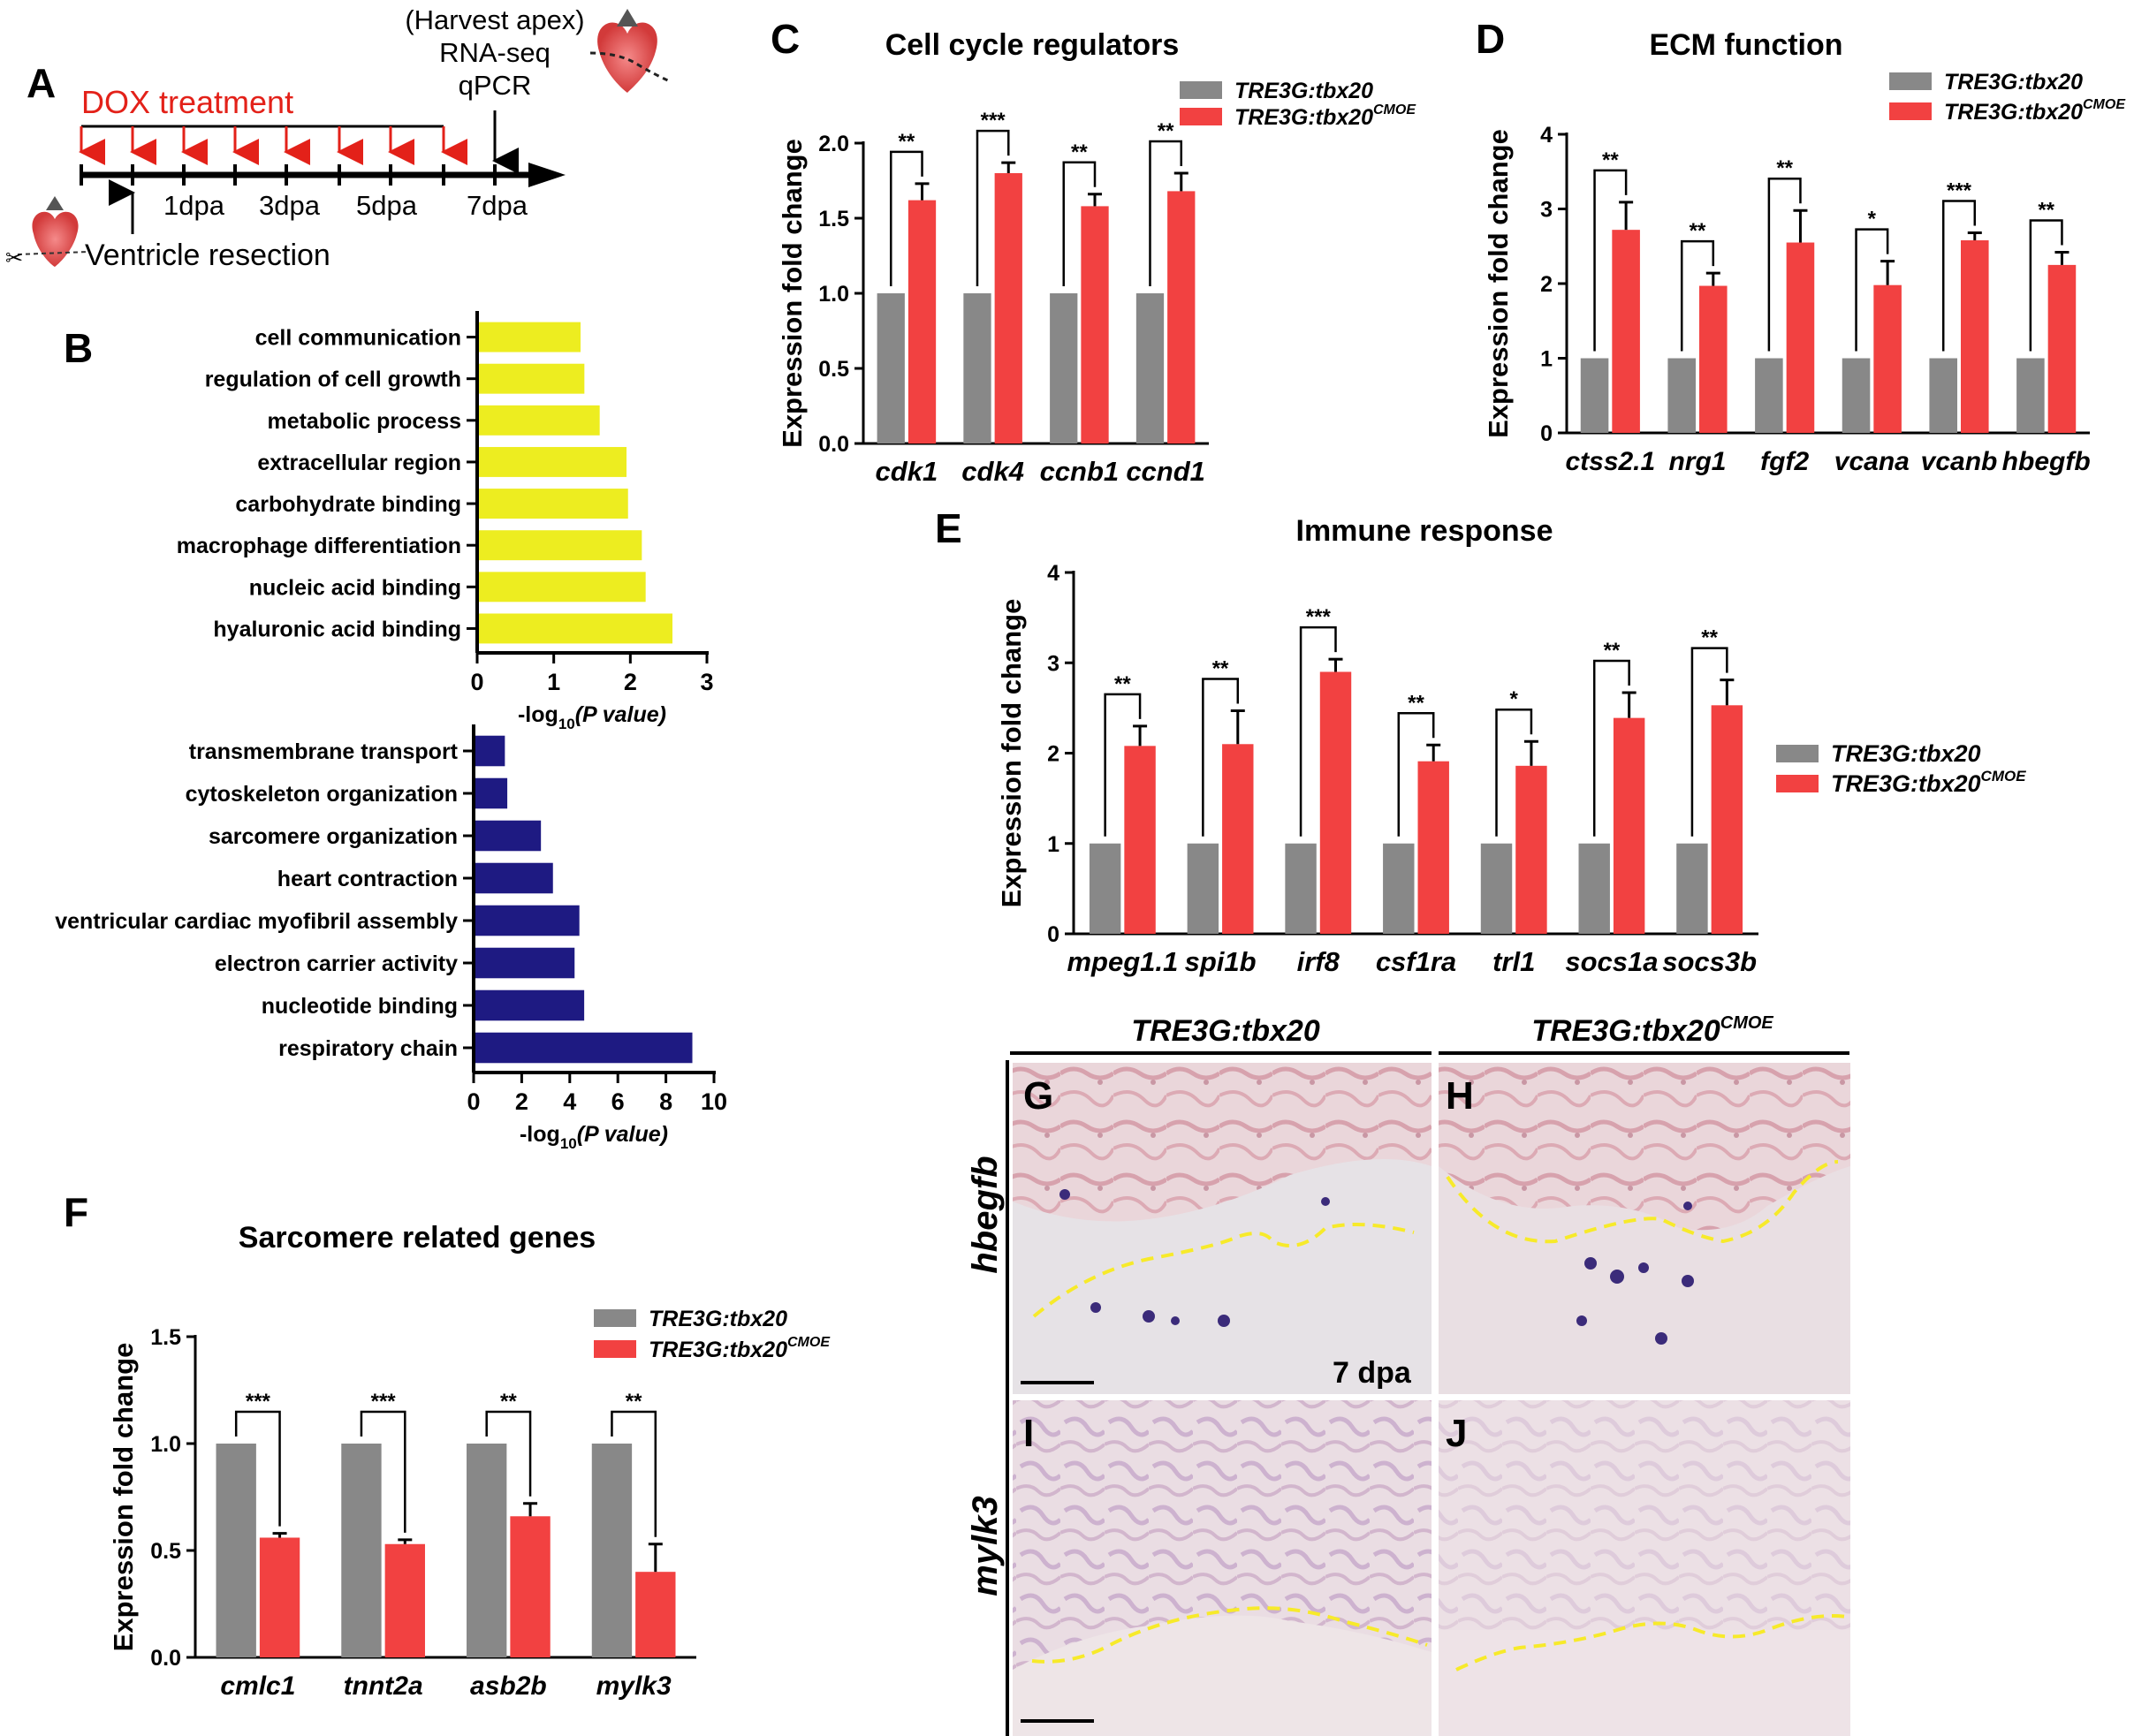 This screenshot has width=2134, height=1736. What do you see at coordinates (986, 1214) in the screenshot?
I see `histo-row-top-label: hbegfb` at bounding box center [986, 1214].